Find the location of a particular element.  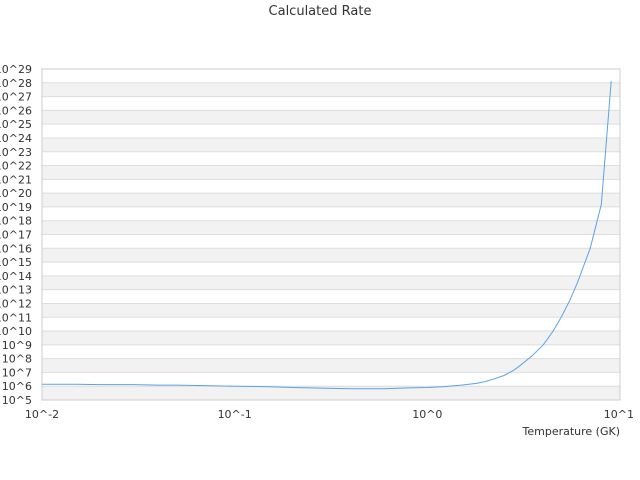

y-tick-label: 10^22 is located at coordinates (16, 166).